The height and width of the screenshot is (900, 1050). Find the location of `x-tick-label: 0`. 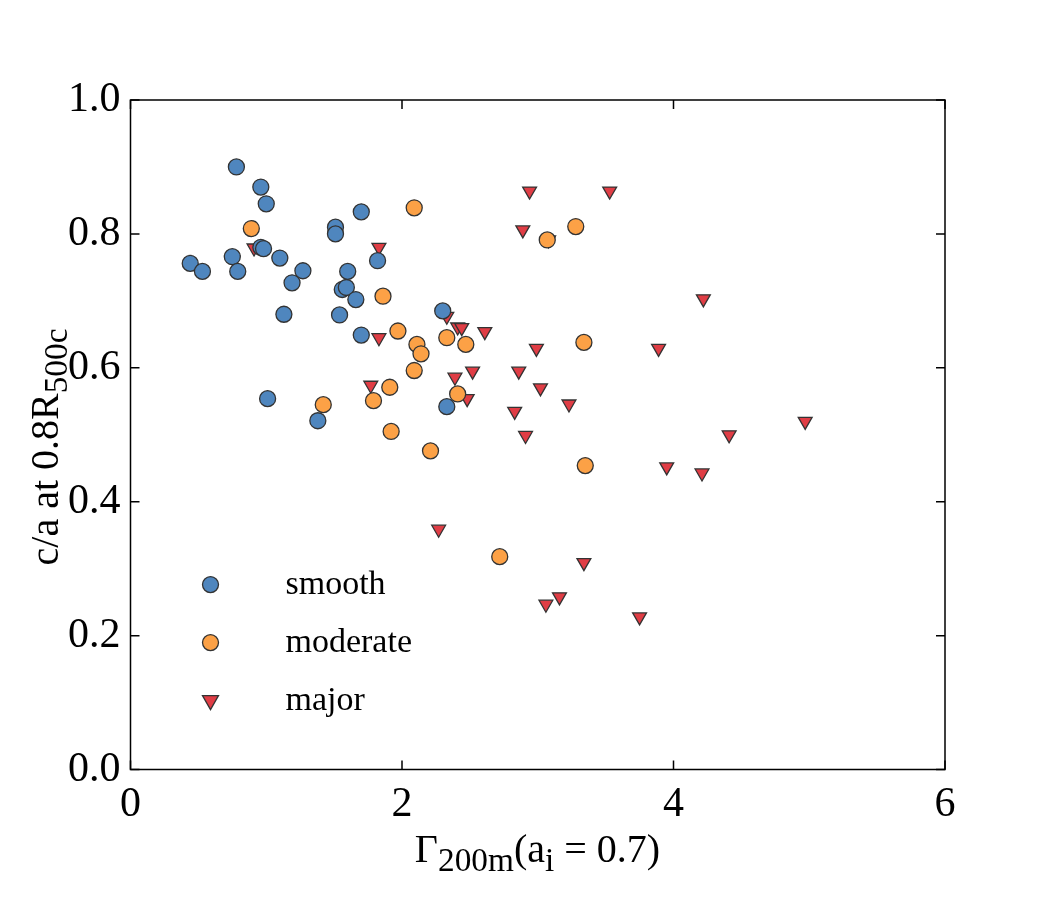

x-tick-label: 0 is located at coordinates (130, 801).